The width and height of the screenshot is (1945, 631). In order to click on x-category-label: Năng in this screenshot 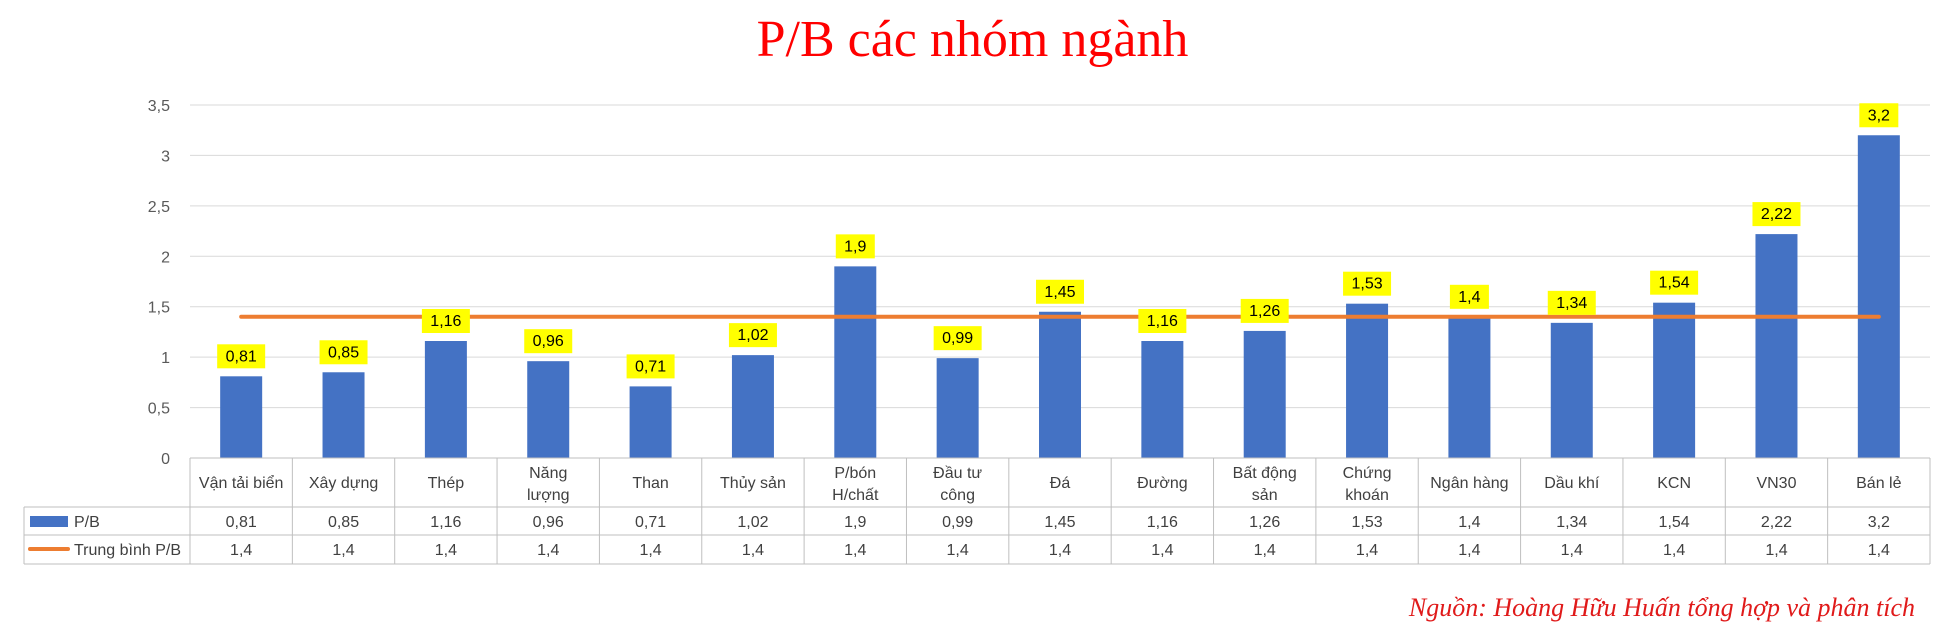, I will do `click(548, 473)`.